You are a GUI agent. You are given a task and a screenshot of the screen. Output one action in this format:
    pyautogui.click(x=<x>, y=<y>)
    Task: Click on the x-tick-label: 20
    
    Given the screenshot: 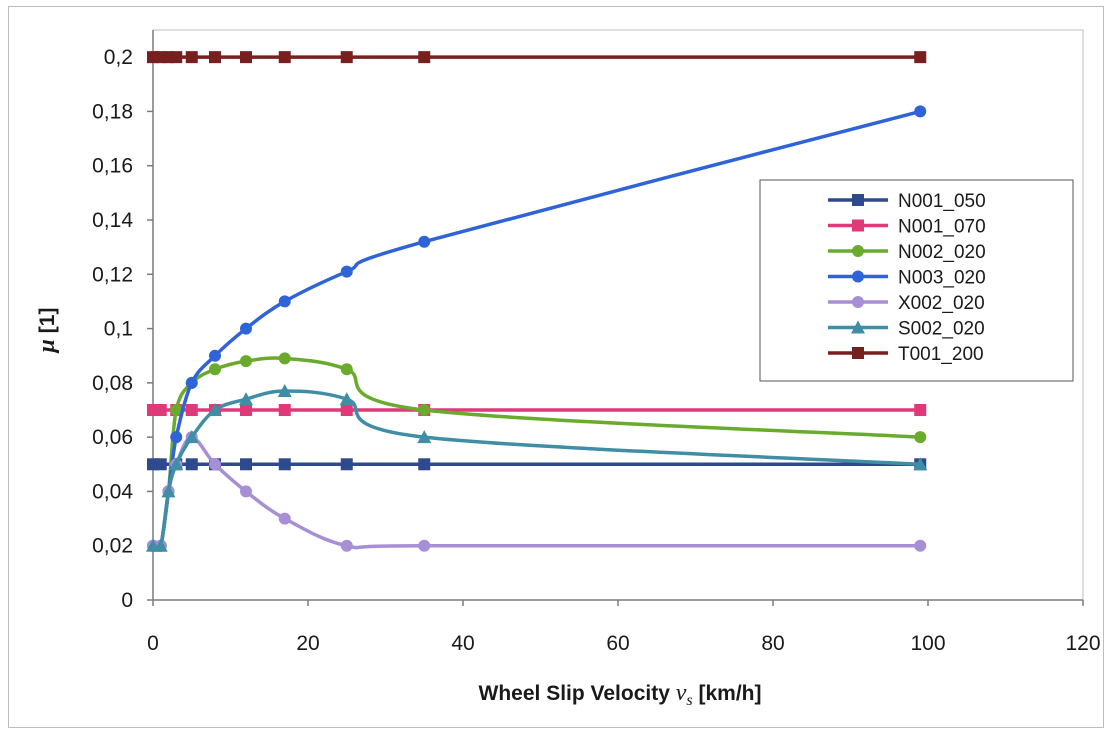 What is the action you would take?
    pyautogui.click(x=307, y=643)
    